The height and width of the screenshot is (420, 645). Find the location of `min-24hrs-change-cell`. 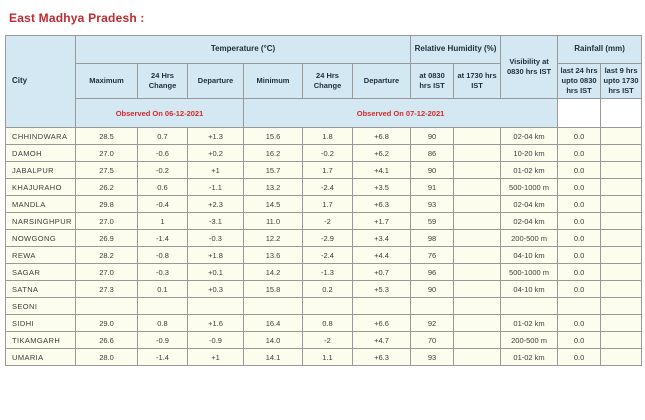

min-24hrs-change-cell is located at coordinates (327, 306).